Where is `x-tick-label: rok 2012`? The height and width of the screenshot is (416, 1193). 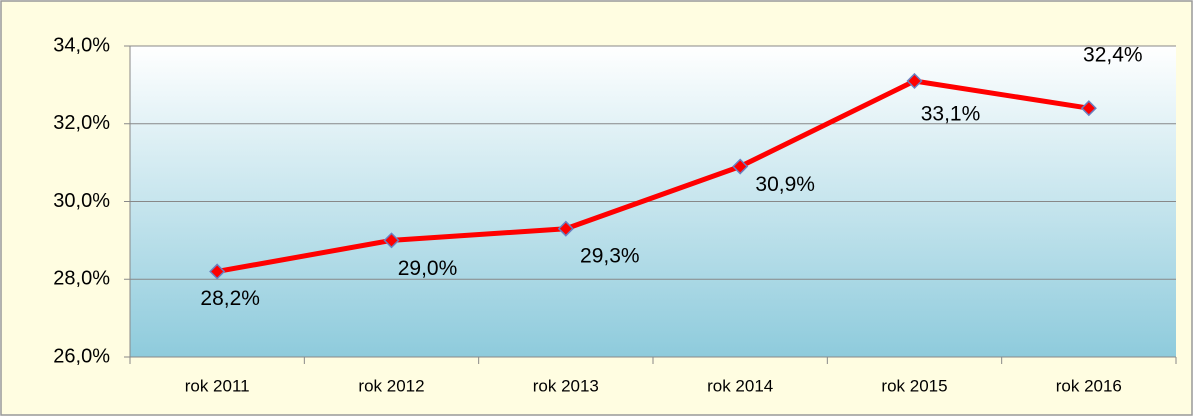
x-tick-label: rok 2012 is located at coordinates (391, 385).